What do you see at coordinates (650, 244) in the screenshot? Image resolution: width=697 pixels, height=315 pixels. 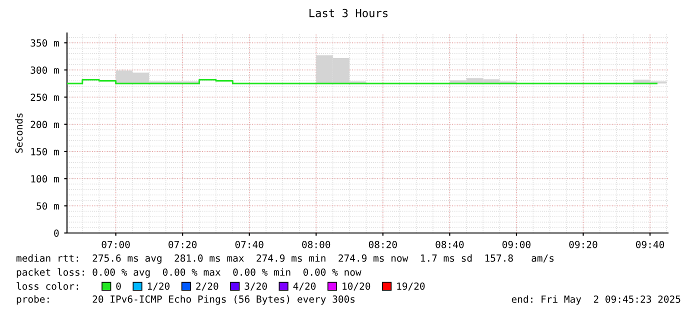 I see `x-tick-label: 09:40` at bounding box center [650, 244].